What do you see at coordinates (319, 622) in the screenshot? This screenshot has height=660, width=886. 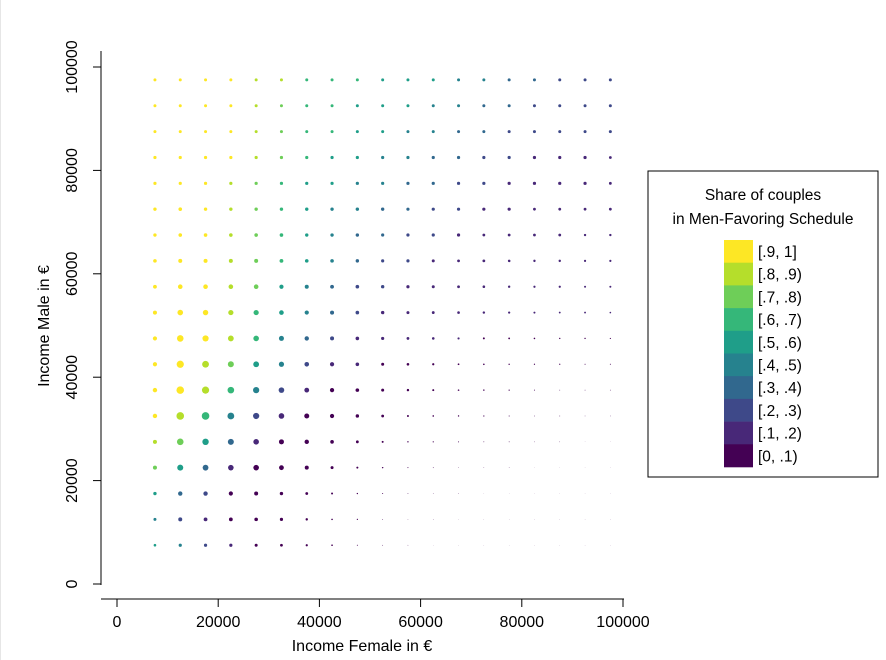 I see `x-tick-label: 40000` at bounding box center [319, 622].